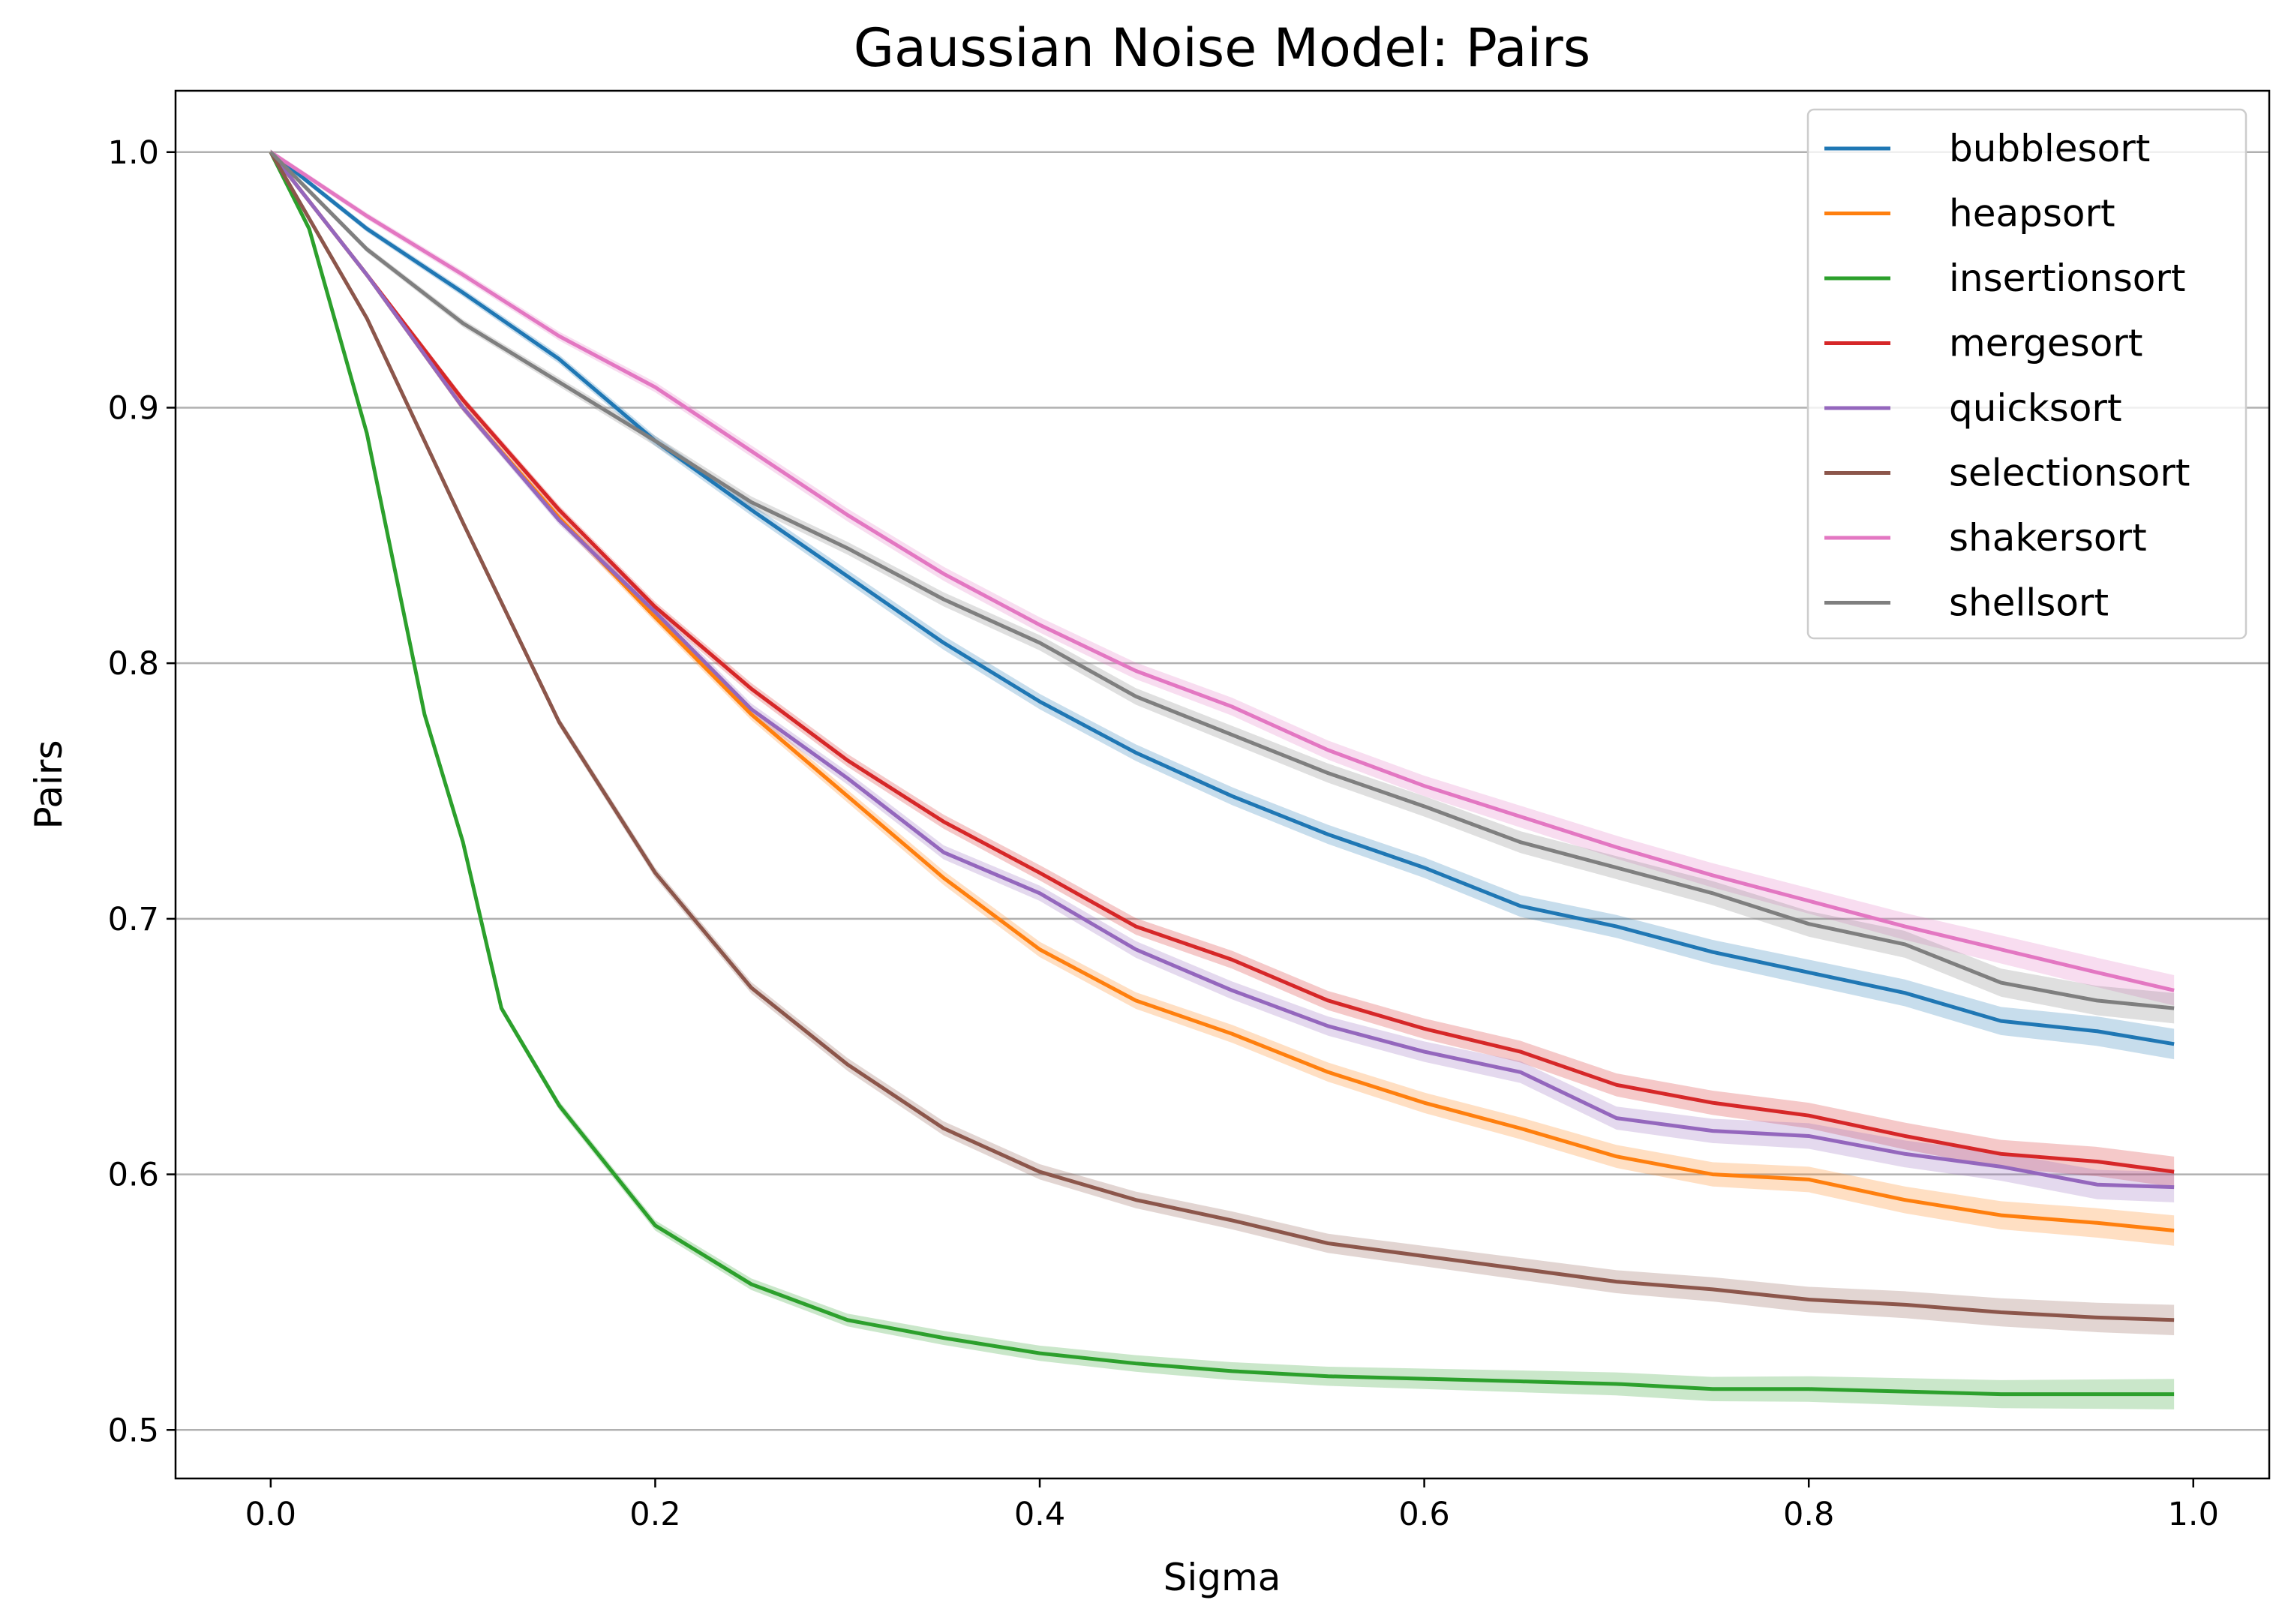 This screenshot has width=2291, height=1624. I want to click on y-tick-label: 0.9, so click(133, 408).